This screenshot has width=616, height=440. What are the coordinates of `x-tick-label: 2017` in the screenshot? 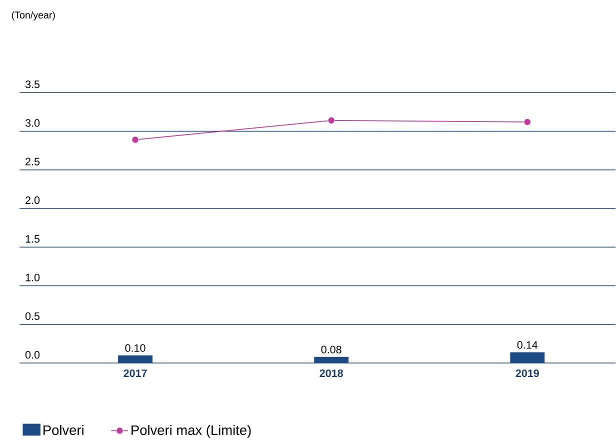 It's located at (135, 373).